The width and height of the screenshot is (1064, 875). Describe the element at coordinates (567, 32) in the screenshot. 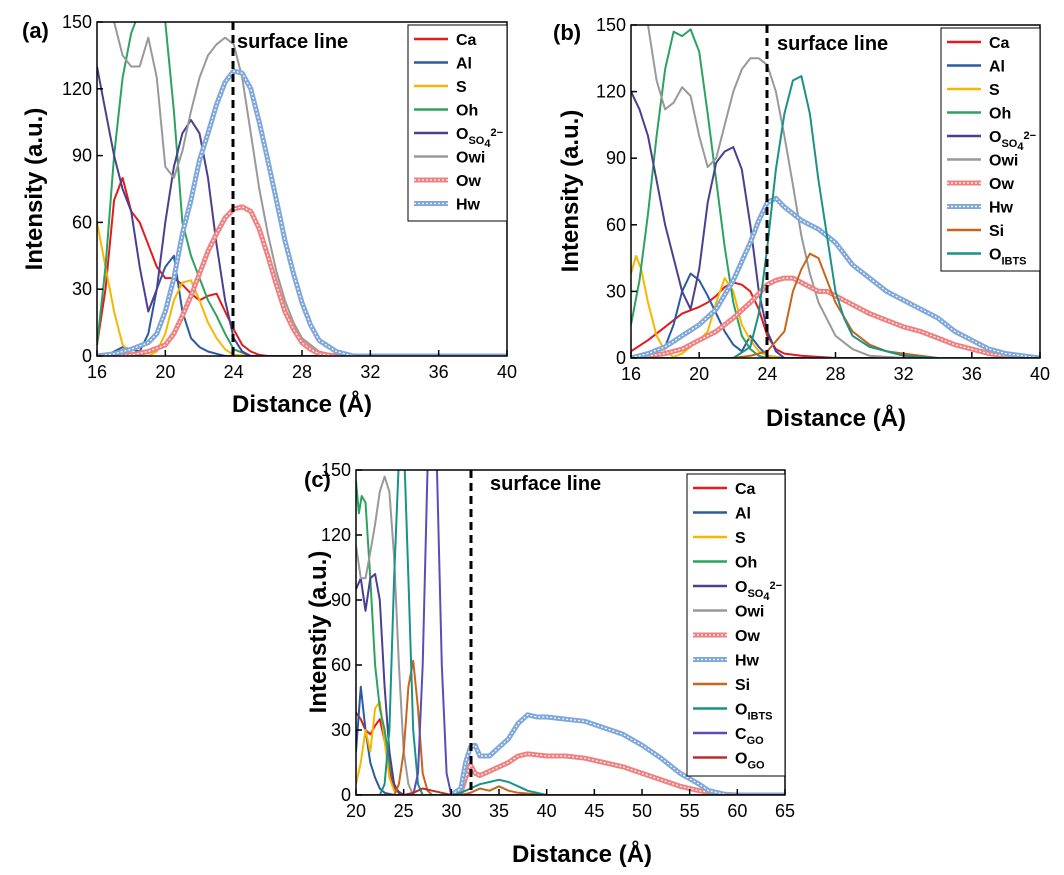

I see `panel-b-label: (b)` at that location.